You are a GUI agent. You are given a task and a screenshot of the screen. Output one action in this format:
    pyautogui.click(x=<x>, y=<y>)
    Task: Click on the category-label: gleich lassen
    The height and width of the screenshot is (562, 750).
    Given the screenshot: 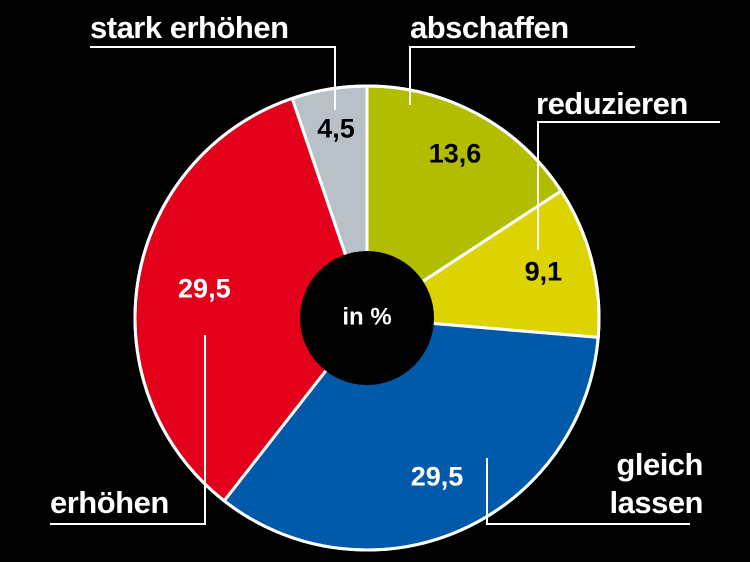 What is the action you would take?
    pyautogui.click(x=656, y=483)
    